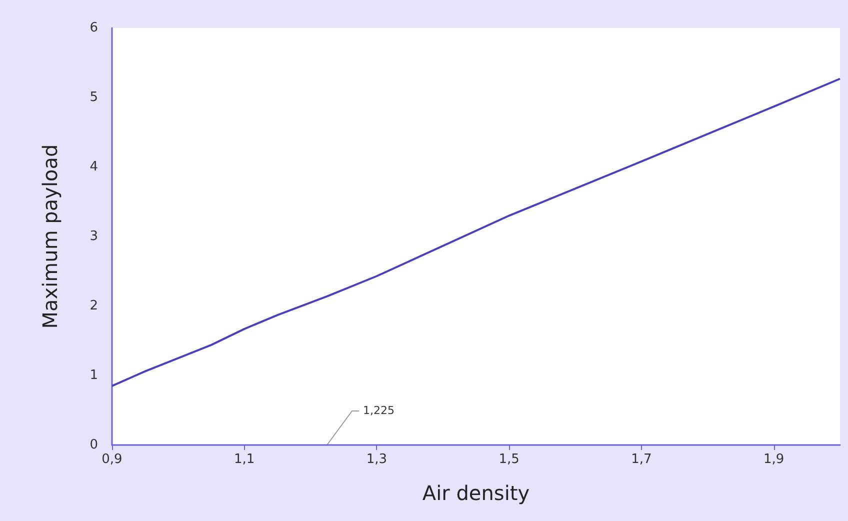  What do you see at coordinates (94, 306) in the screenshot?
I see `y-tick-label: 2` at bounding box center [94, 306].